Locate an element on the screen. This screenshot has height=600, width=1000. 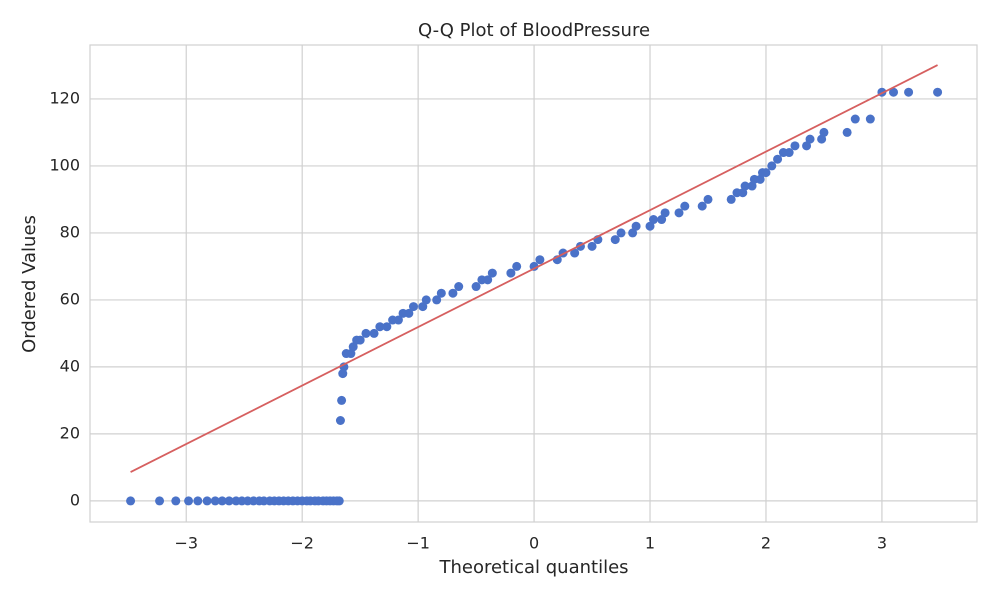
x-tick-label: 3 is located at coordinates (882, 543).